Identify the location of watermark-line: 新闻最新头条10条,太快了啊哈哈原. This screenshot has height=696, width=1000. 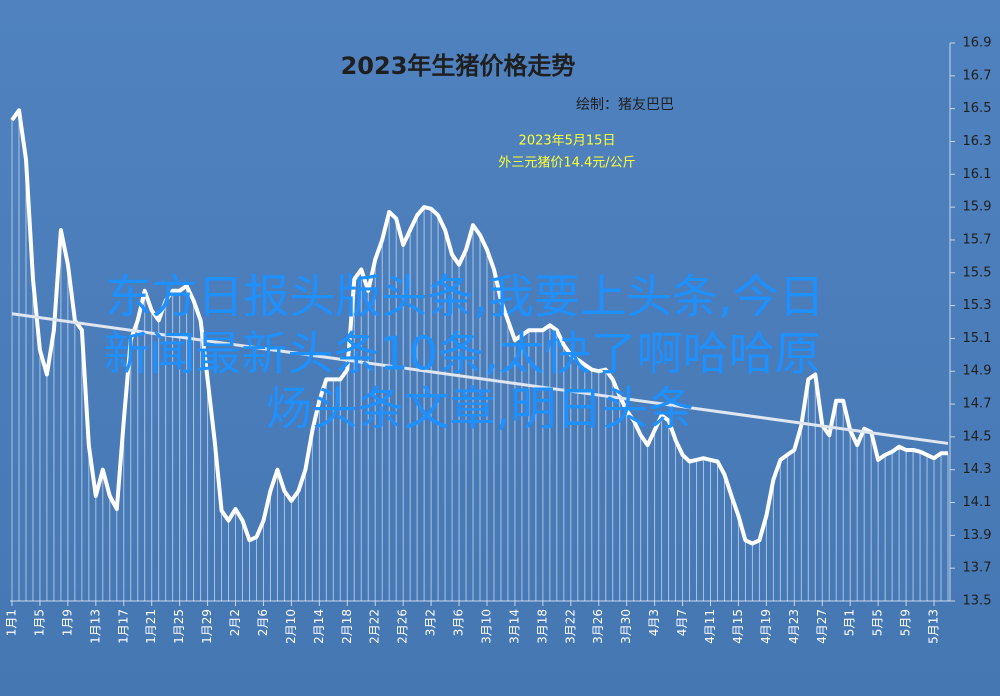
(461, 354).